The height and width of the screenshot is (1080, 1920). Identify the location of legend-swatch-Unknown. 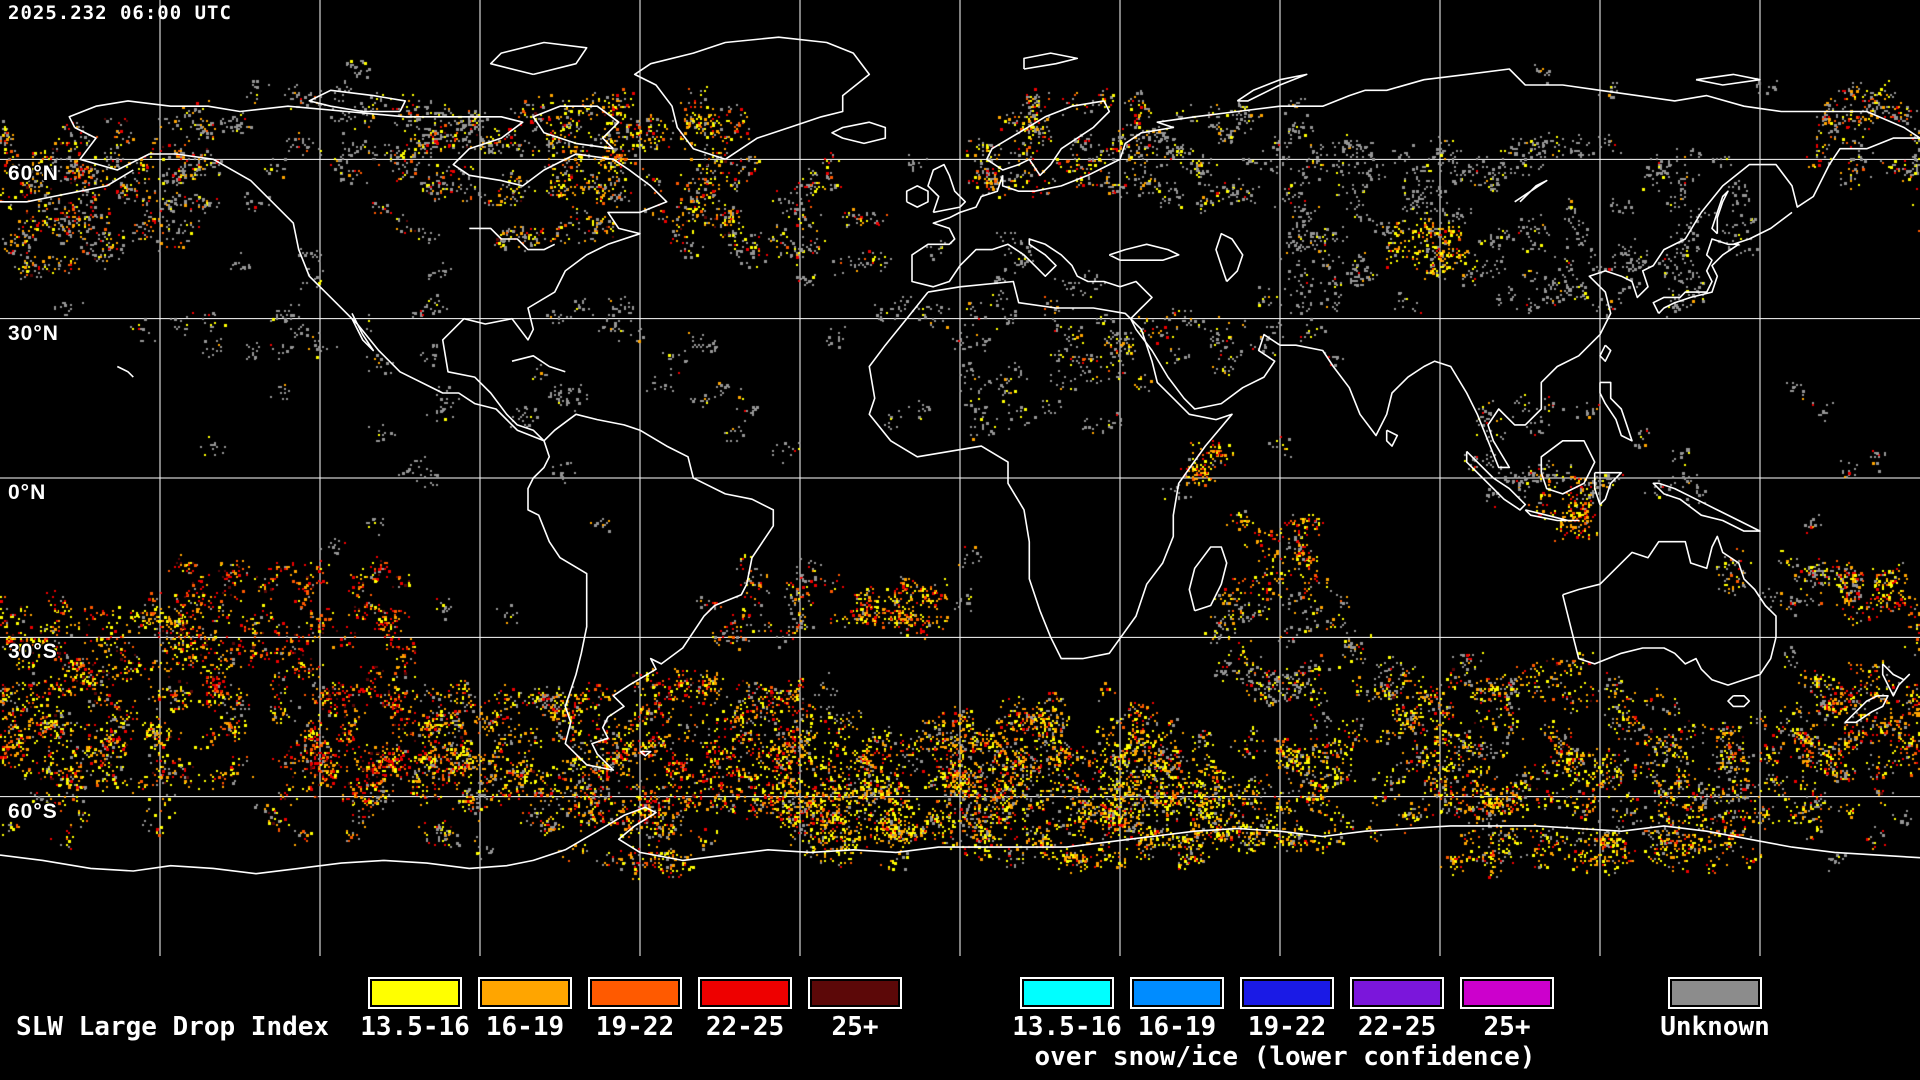
(1715, 993).